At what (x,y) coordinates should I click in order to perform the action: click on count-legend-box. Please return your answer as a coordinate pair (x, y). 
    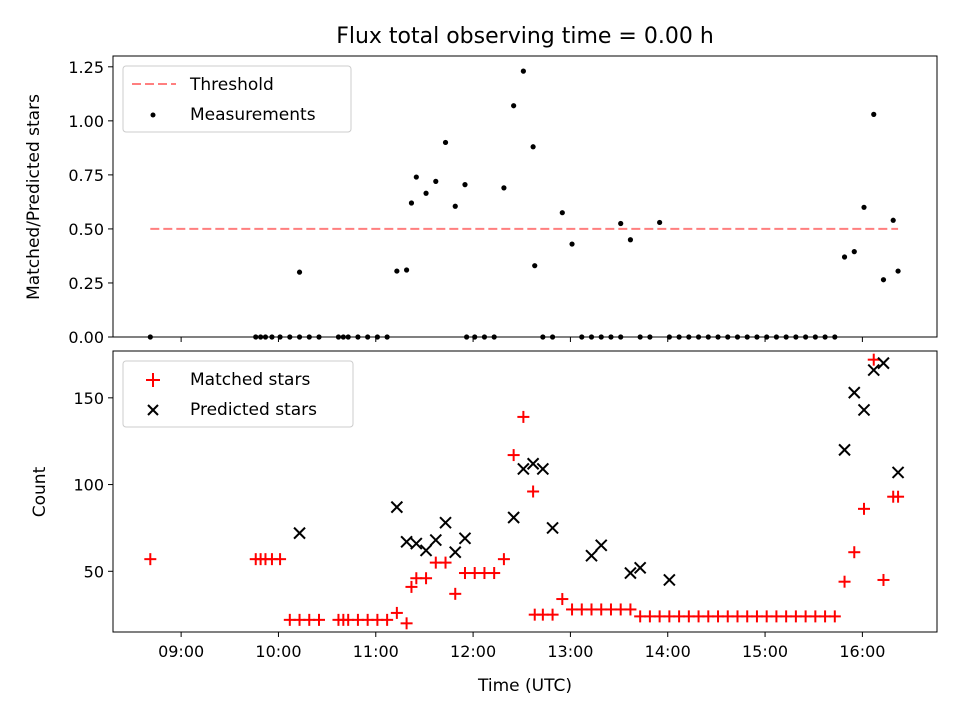
    Looking at the image, I should click on (238, 394).